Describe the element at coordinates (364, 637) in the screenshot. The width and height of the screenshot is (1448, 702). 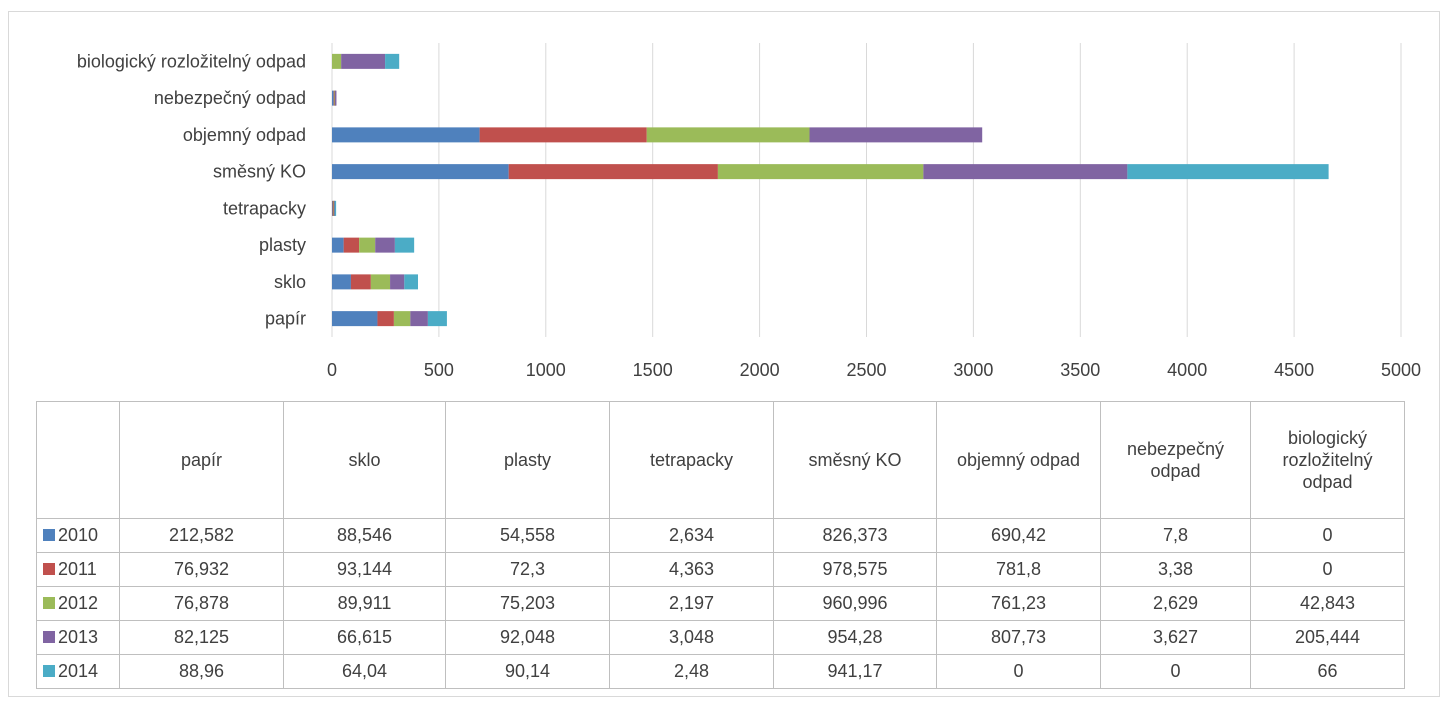
I see `table-cell: 66,615` at that location.